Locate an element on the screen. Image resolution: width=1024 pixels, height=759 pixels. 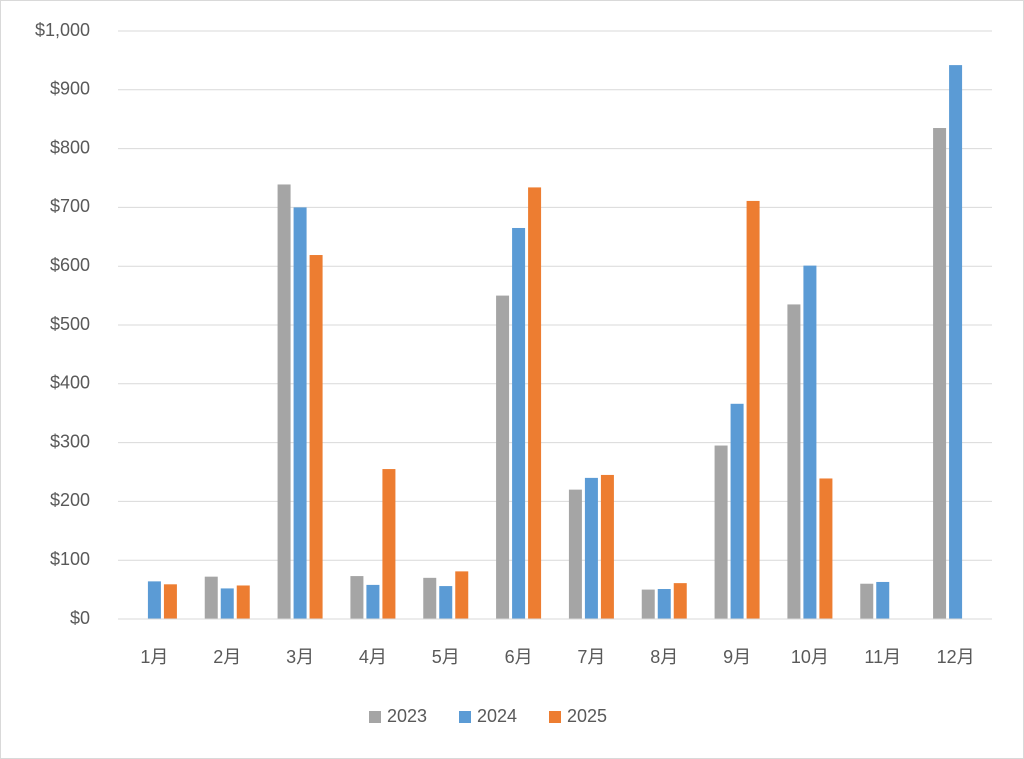
y-tick-label: $0 is located at coordinates (80, 618).